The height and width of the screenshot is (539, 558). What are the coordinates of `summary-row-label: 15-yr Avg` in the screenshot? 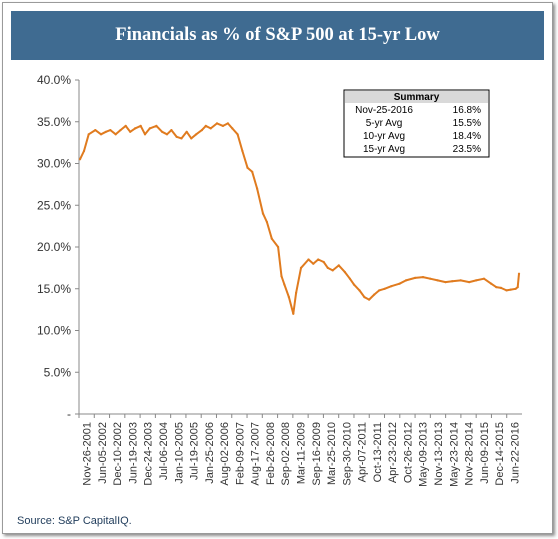 It's located at (384, 149).